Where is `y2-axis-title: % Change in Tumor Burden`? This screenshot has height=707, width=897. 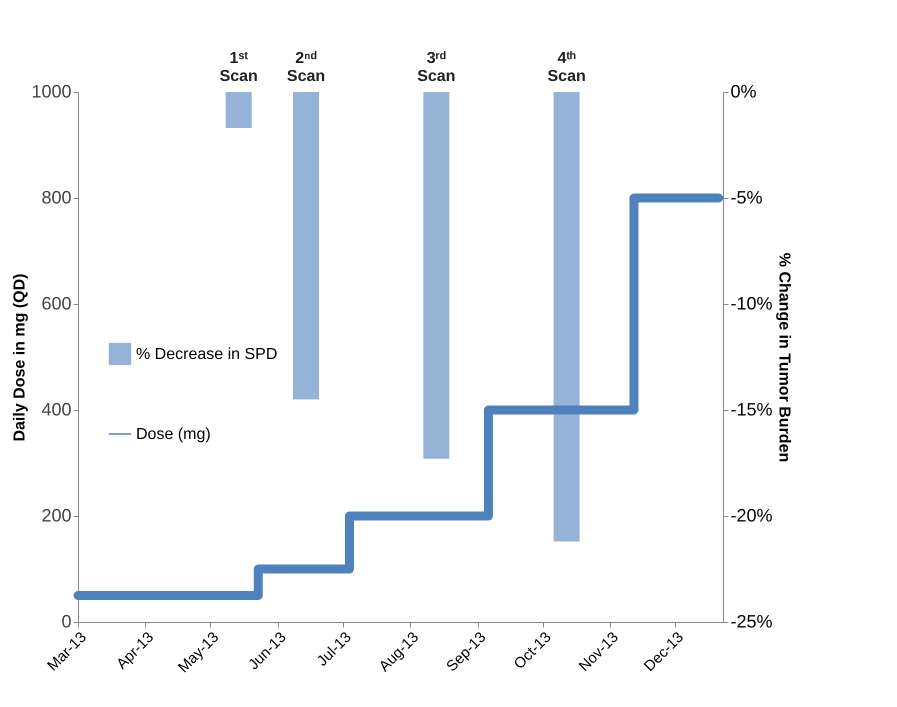 y2-axis-title: % Change in Tumor Burden is located at coordinates (784, 357).